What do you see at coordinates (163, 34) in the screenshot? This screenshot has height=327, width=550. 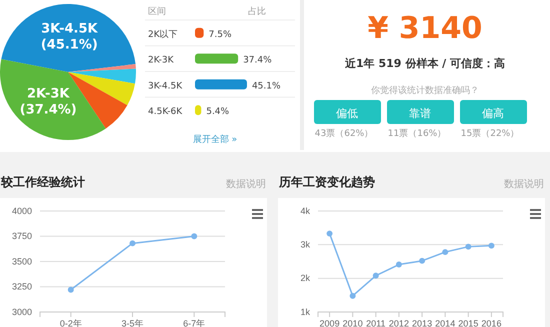 I see `y-tick-label: 2K以下` at bounding box center [163, 34].